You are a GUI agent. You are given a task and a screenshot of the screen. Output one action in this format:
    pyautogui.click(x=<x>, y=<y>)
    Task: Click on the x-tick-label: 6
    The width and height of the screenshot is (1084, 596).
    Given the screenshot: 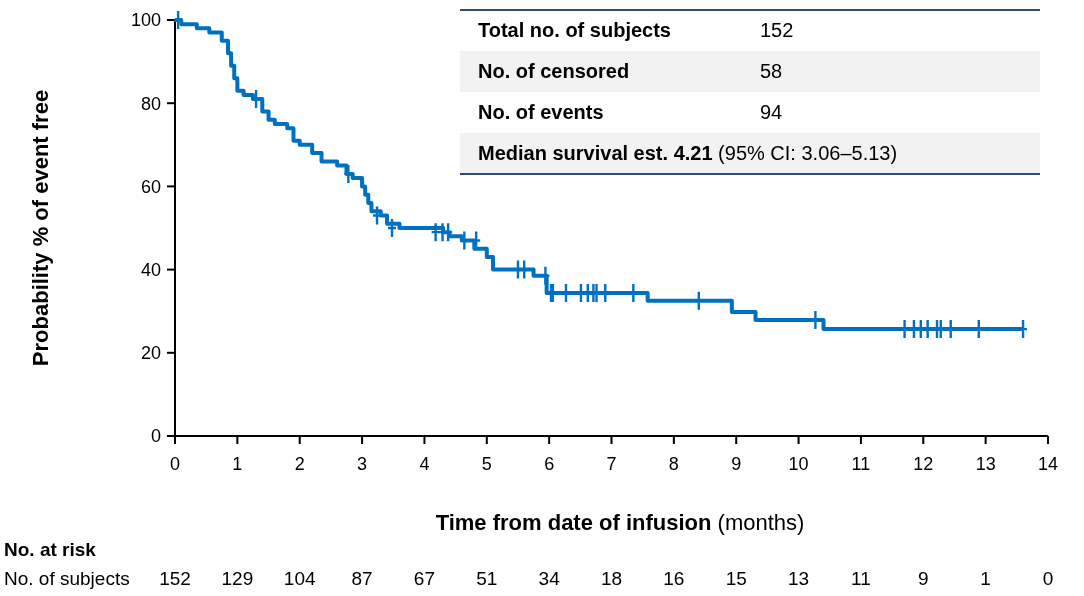 What is the action you would take?
    pyautogui.click(x=549, y=464)
    